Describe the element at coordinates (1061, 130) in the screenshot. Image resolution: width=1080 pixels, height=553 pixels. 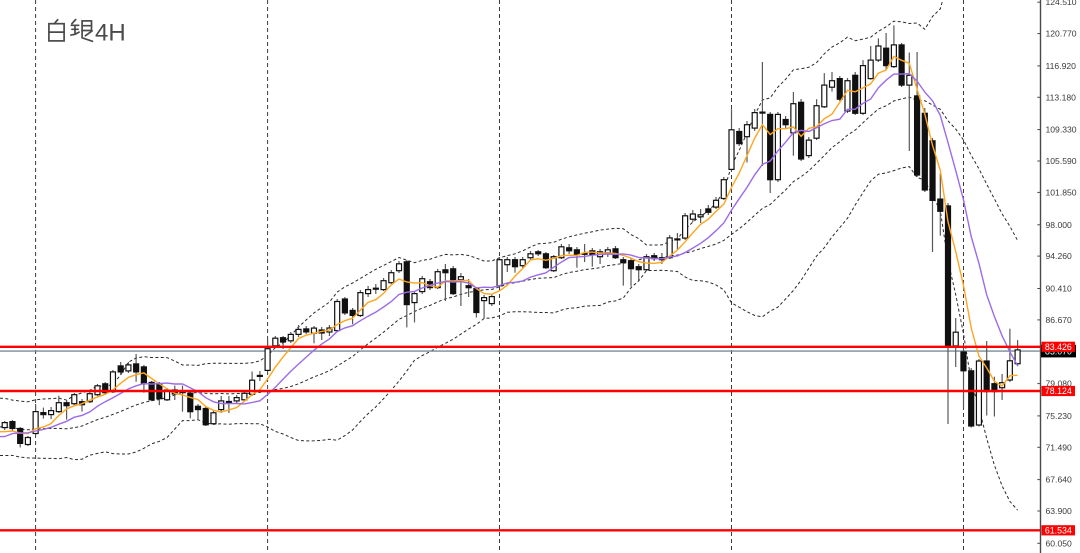
I see `svg-text: 109.330` at that location.